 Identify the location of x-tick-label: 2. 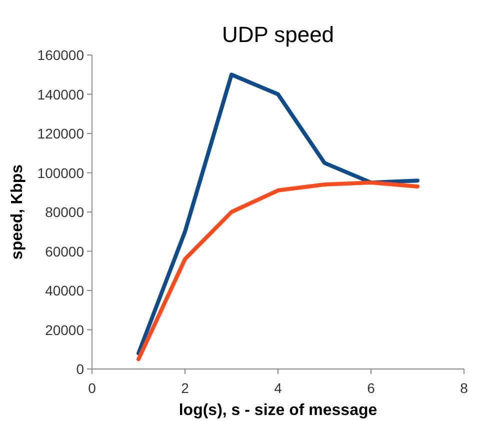
(185, 388).